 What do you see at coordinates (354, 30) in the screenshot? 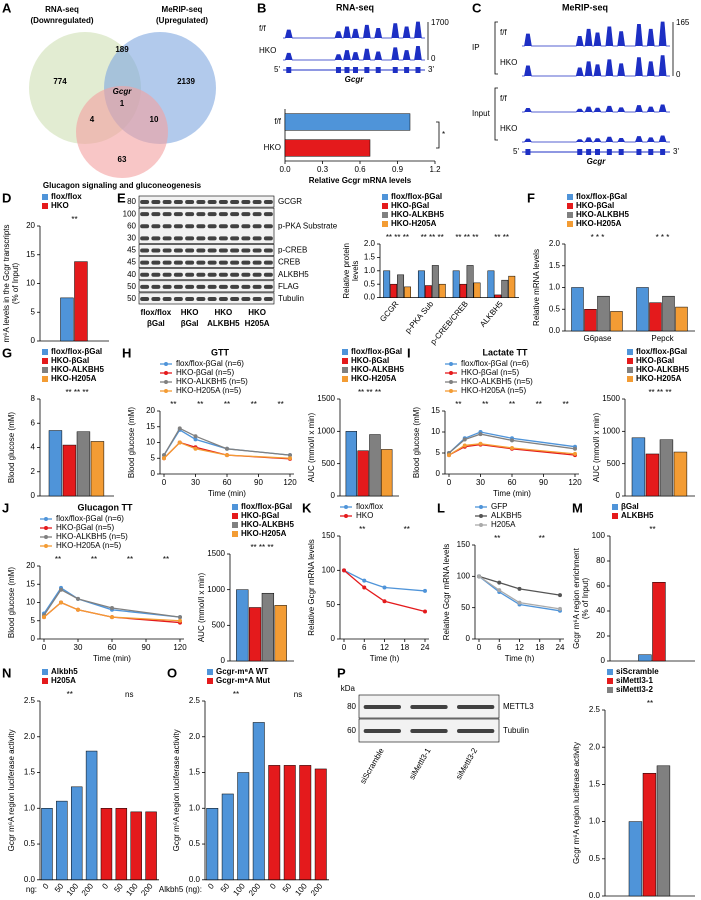
I see `track-signal` at bounding box center [354, 30].